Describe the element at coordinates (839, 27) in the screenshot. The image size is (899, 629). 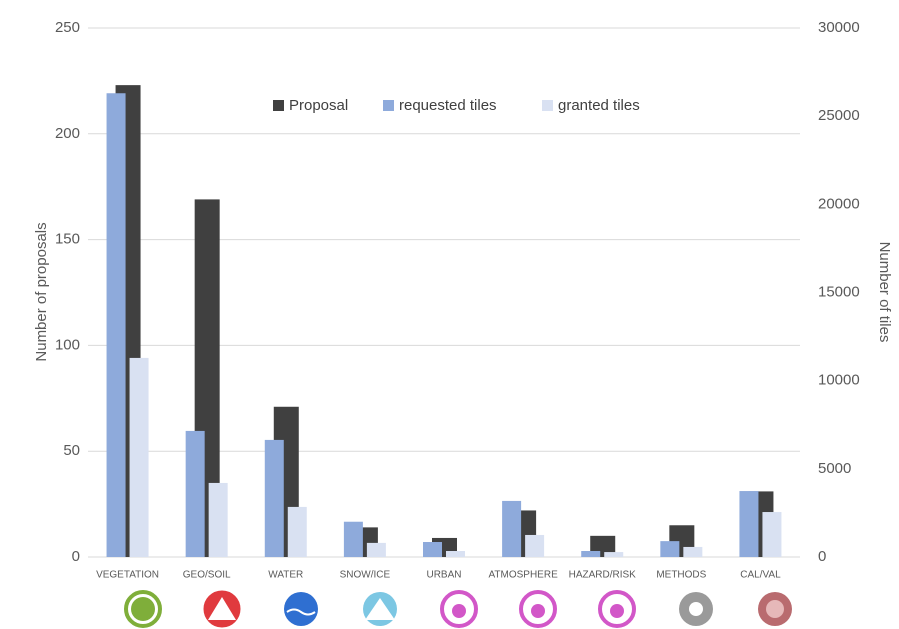
I see `y2-tick-label: 30000` at that location.